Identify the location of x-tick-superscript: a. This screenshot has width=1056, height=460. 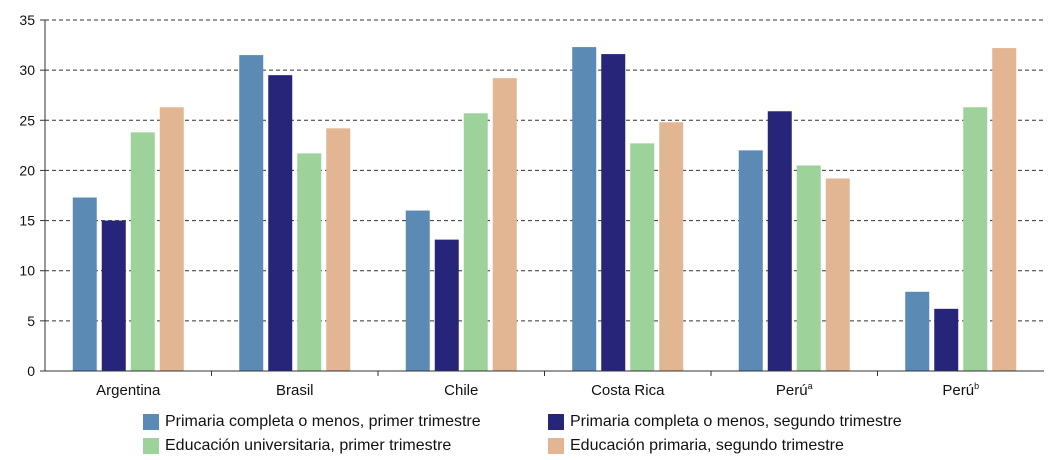
(810, 386).